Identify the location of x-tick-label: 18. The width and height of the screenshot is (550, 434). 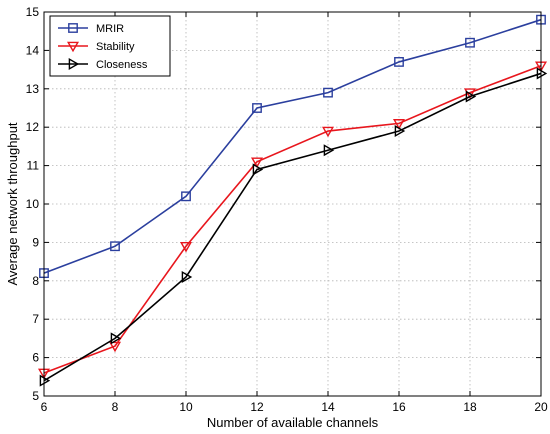
(470, 407).